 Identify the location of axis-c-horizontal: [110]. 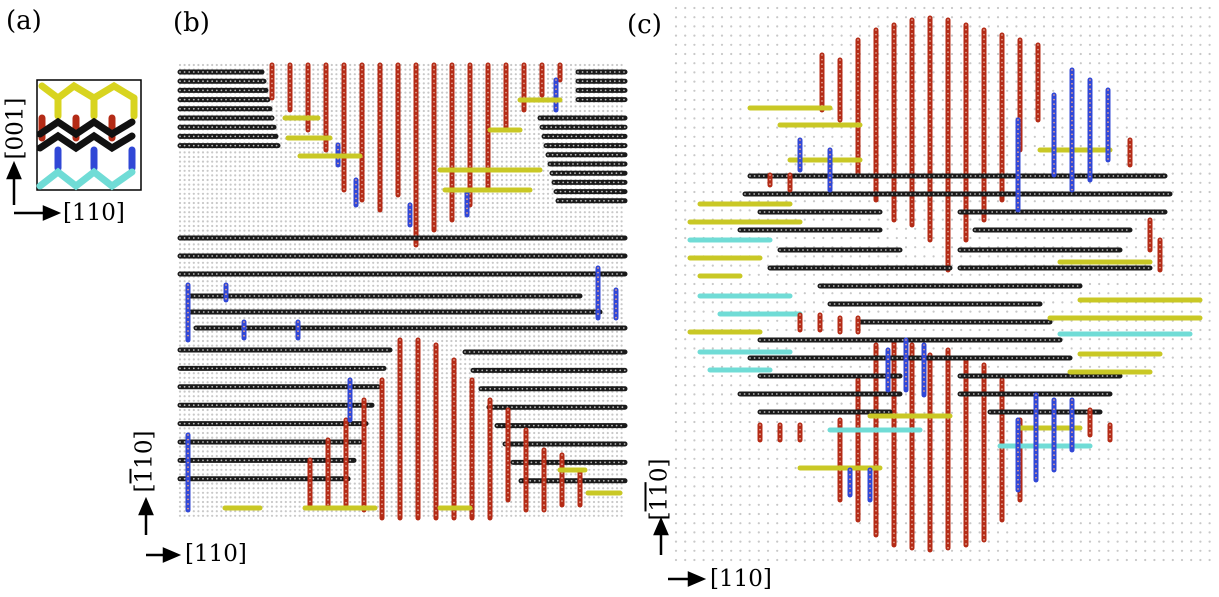
(741, 579).